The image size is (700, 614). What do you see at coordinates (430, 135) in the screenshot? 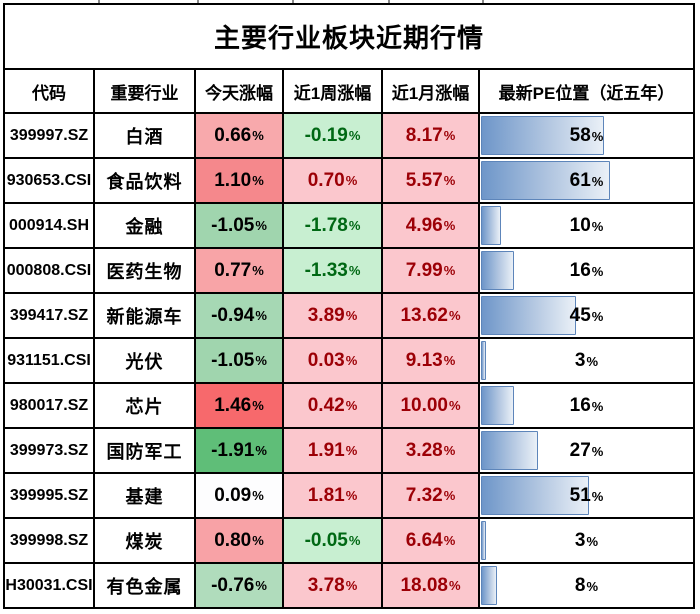
I see `month-change-cell: 8.17%` at bounding box center [430, 135].